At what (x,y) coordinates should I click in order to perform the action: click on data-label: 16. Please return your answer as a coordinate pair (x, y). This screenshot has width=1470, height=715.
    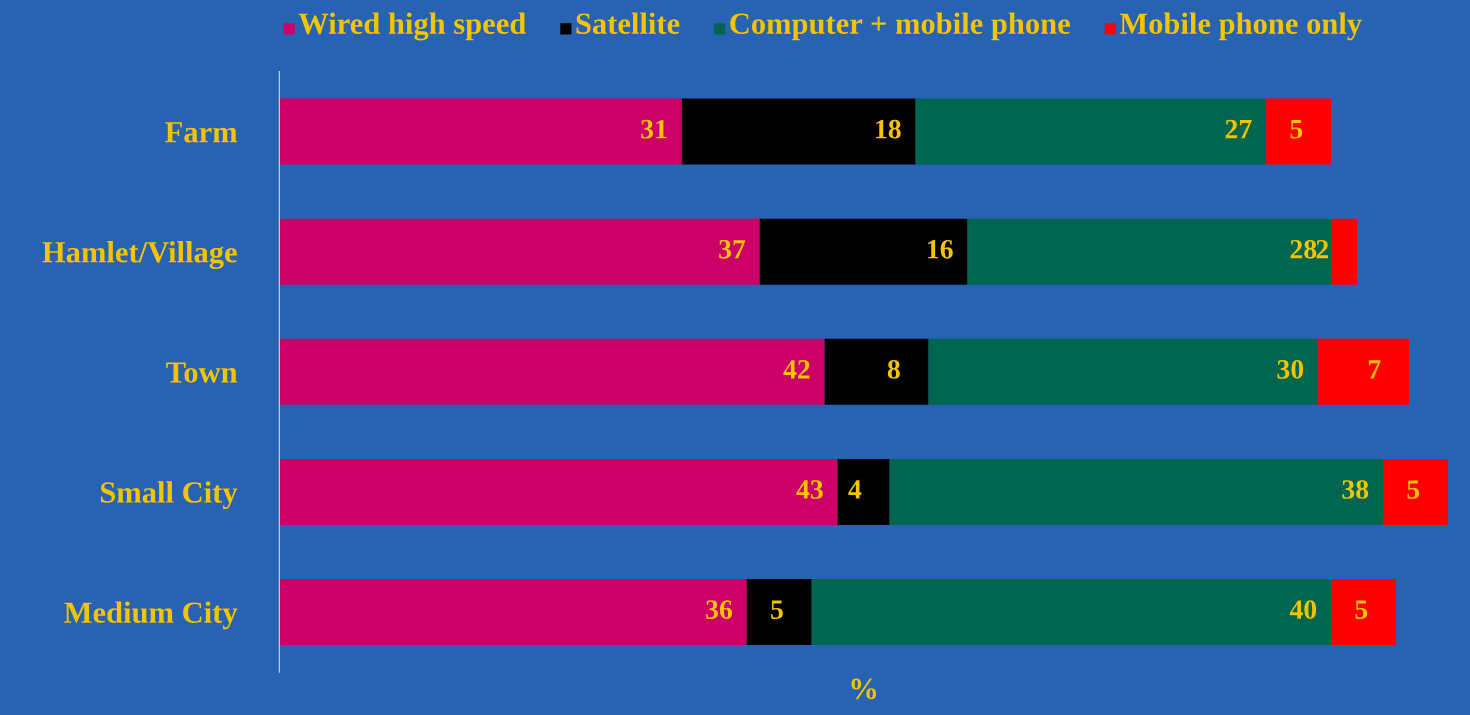
    Looking at the image, I should click on (940, 249).